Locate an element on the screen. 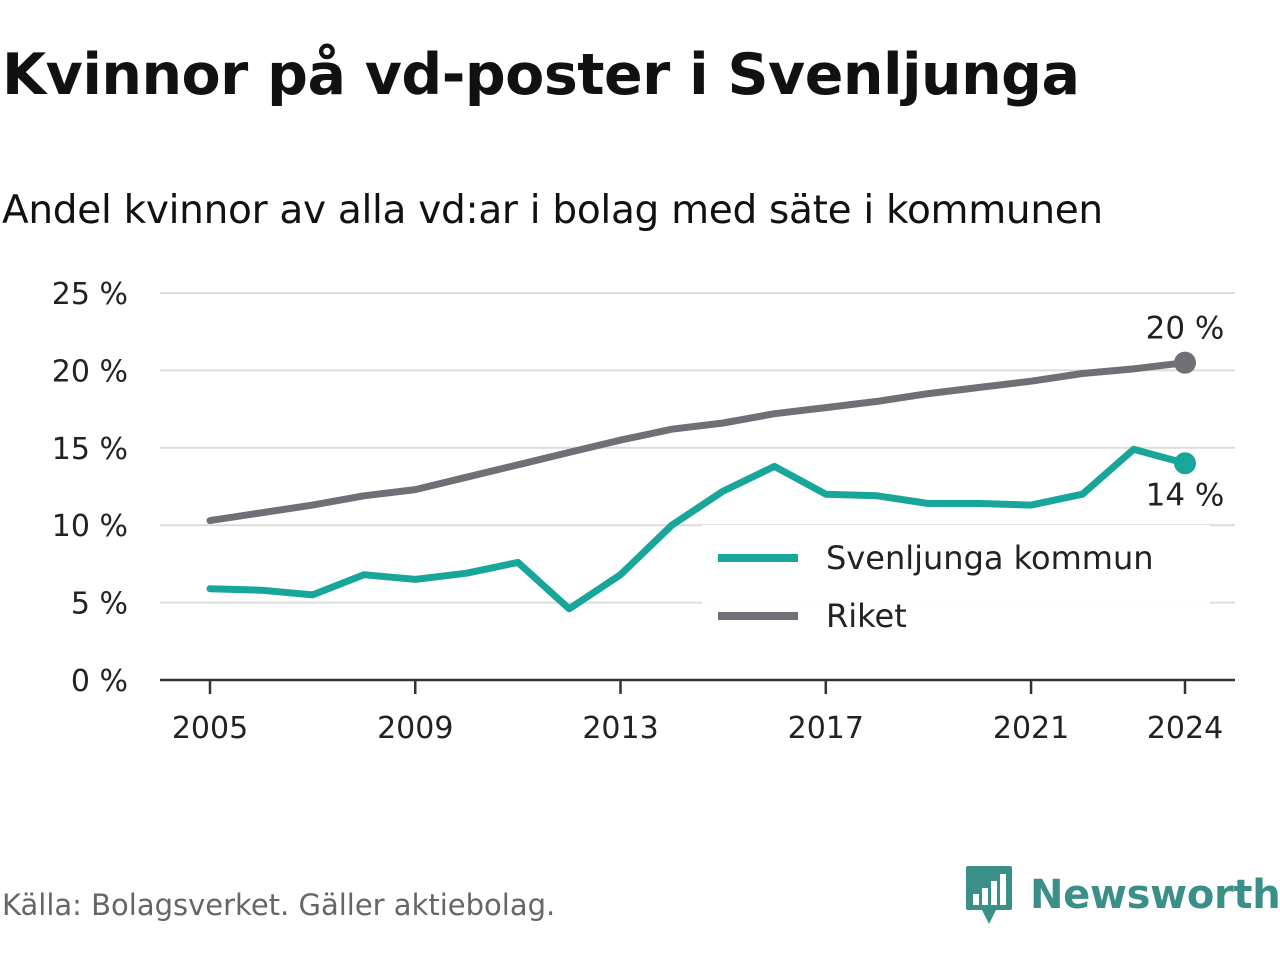  legend-label: Riket is located at coordinates (866, 616).